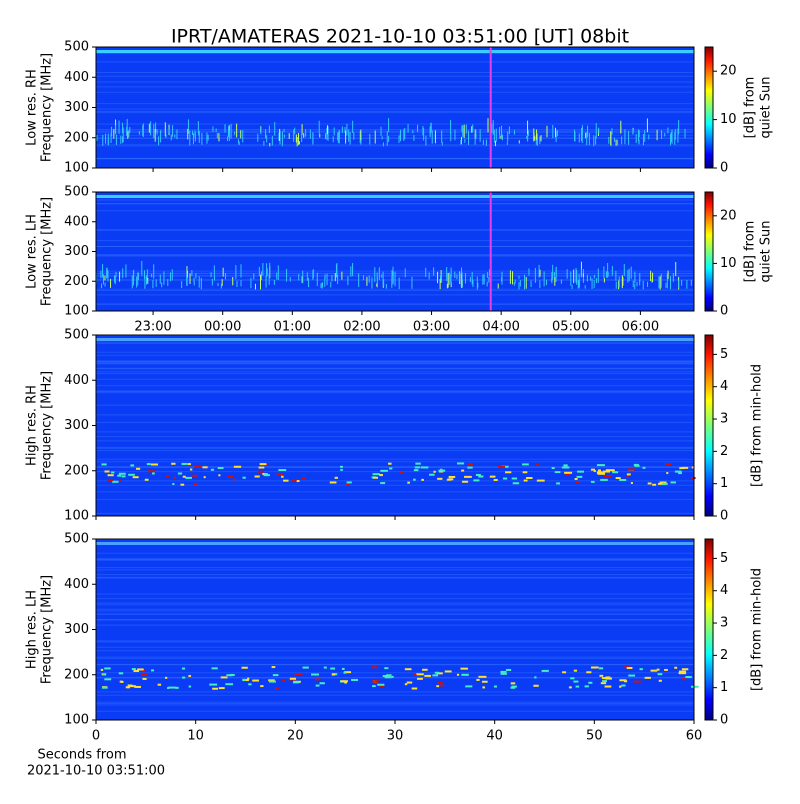 Image resolution: width=800 pixels, height=804 pixels. I want to click on y-axis-label: Low res. RH, so click(32, 107).